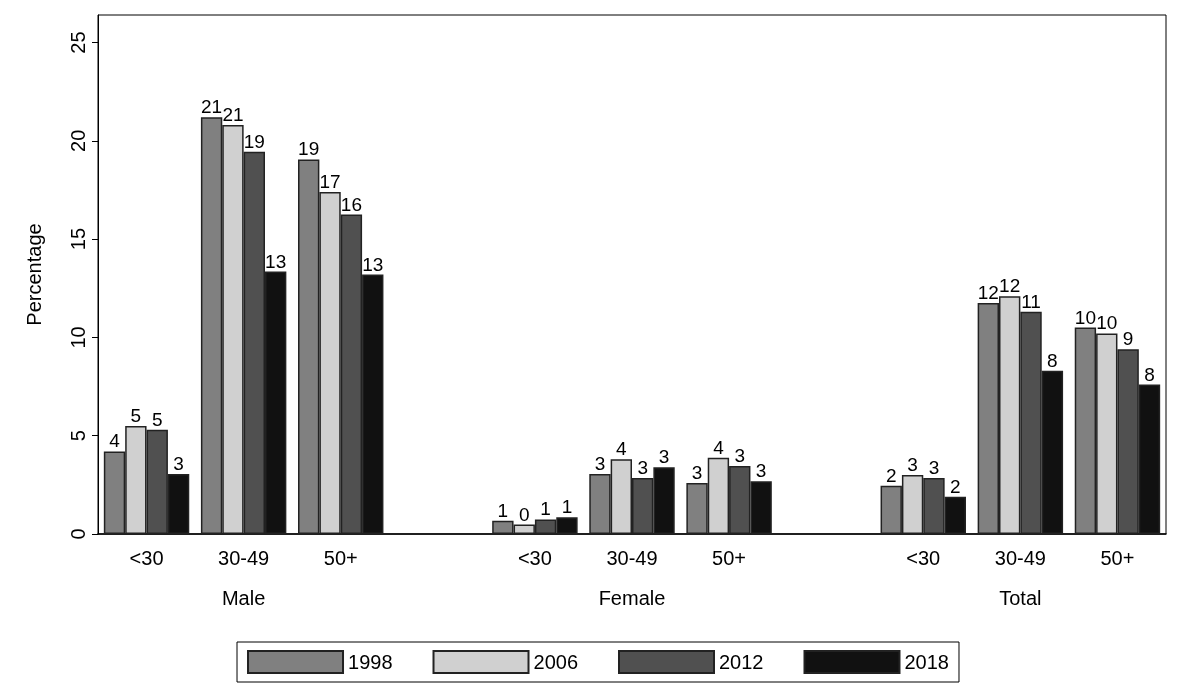 The height and width of the screenshot is (693, 1197). What do you see at coordinates (1031, 301) in the screenshot?
I see `data-label: 11` at bounding box center [1031, 301].